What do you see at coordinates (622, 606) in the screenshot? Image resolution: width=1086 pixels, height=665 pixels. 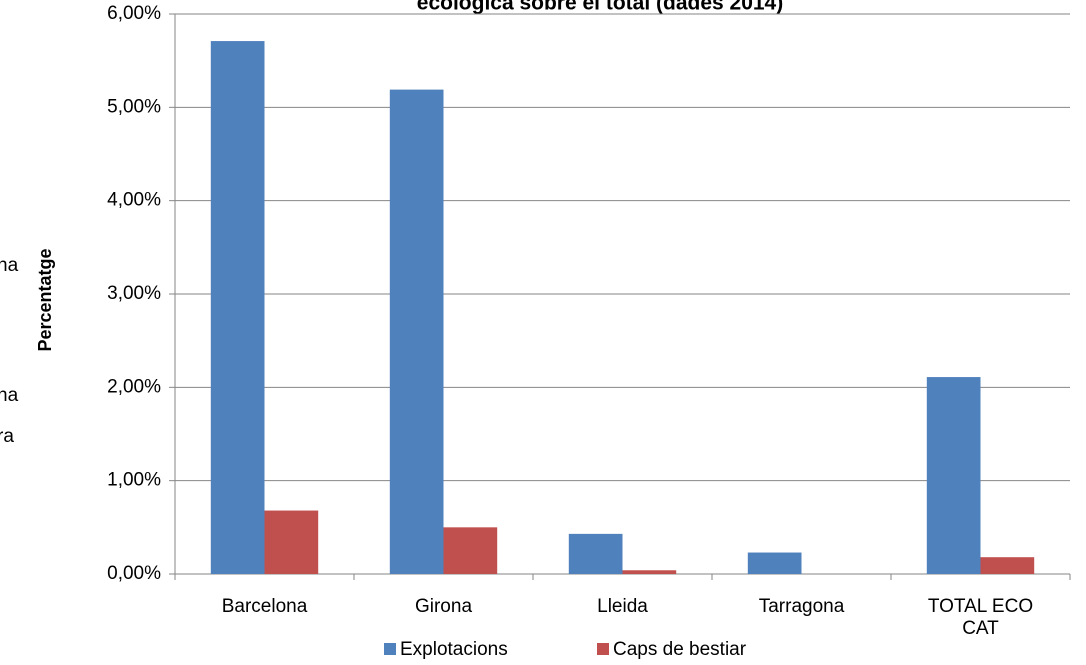 I see `x-tick-label: Lleida` at bounding box center [622, 606].